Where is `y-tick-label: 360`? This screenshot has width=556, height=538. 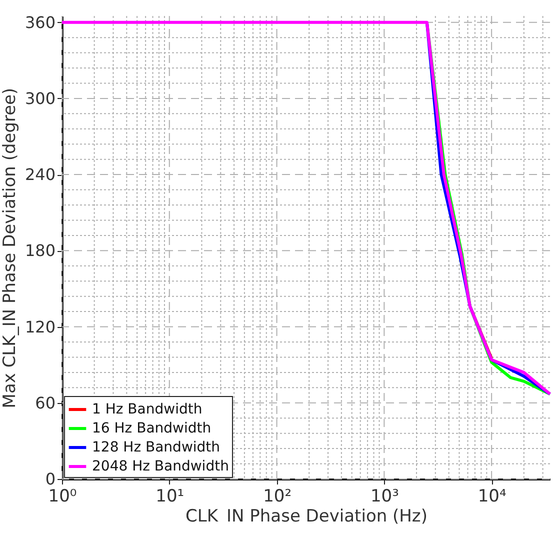
y-tick-label: 360 is located at coordinates (40, 22).